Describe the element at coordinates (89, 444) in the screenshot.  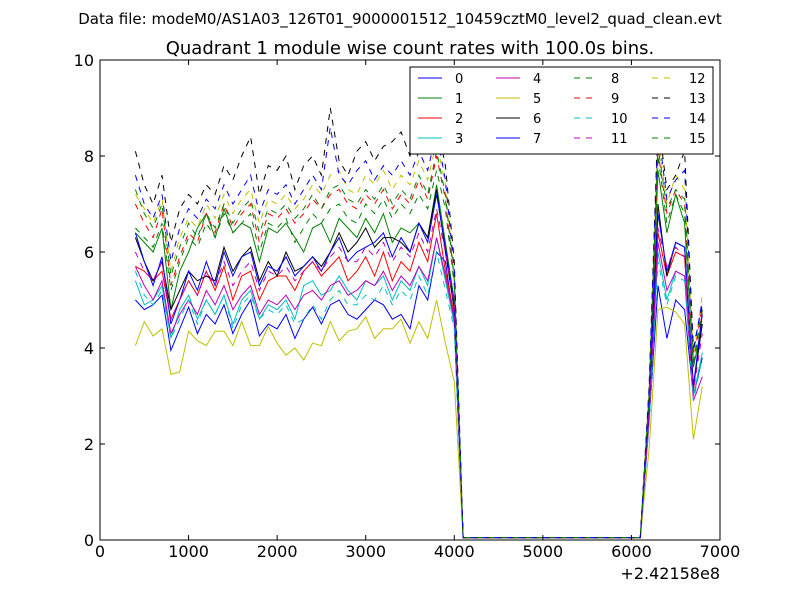
I see `y-tick-label: 2` at that location.